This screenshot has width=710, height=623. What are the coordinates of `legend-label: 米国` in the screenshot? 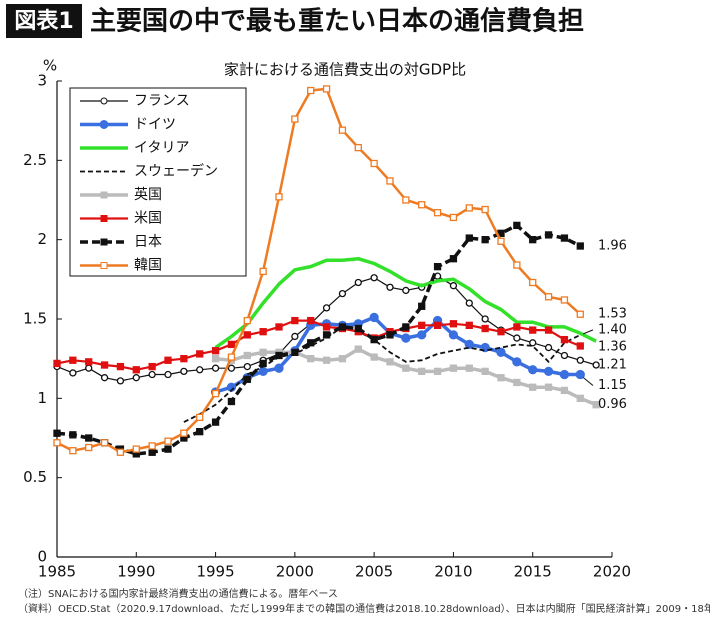 It's located at (148, 219).